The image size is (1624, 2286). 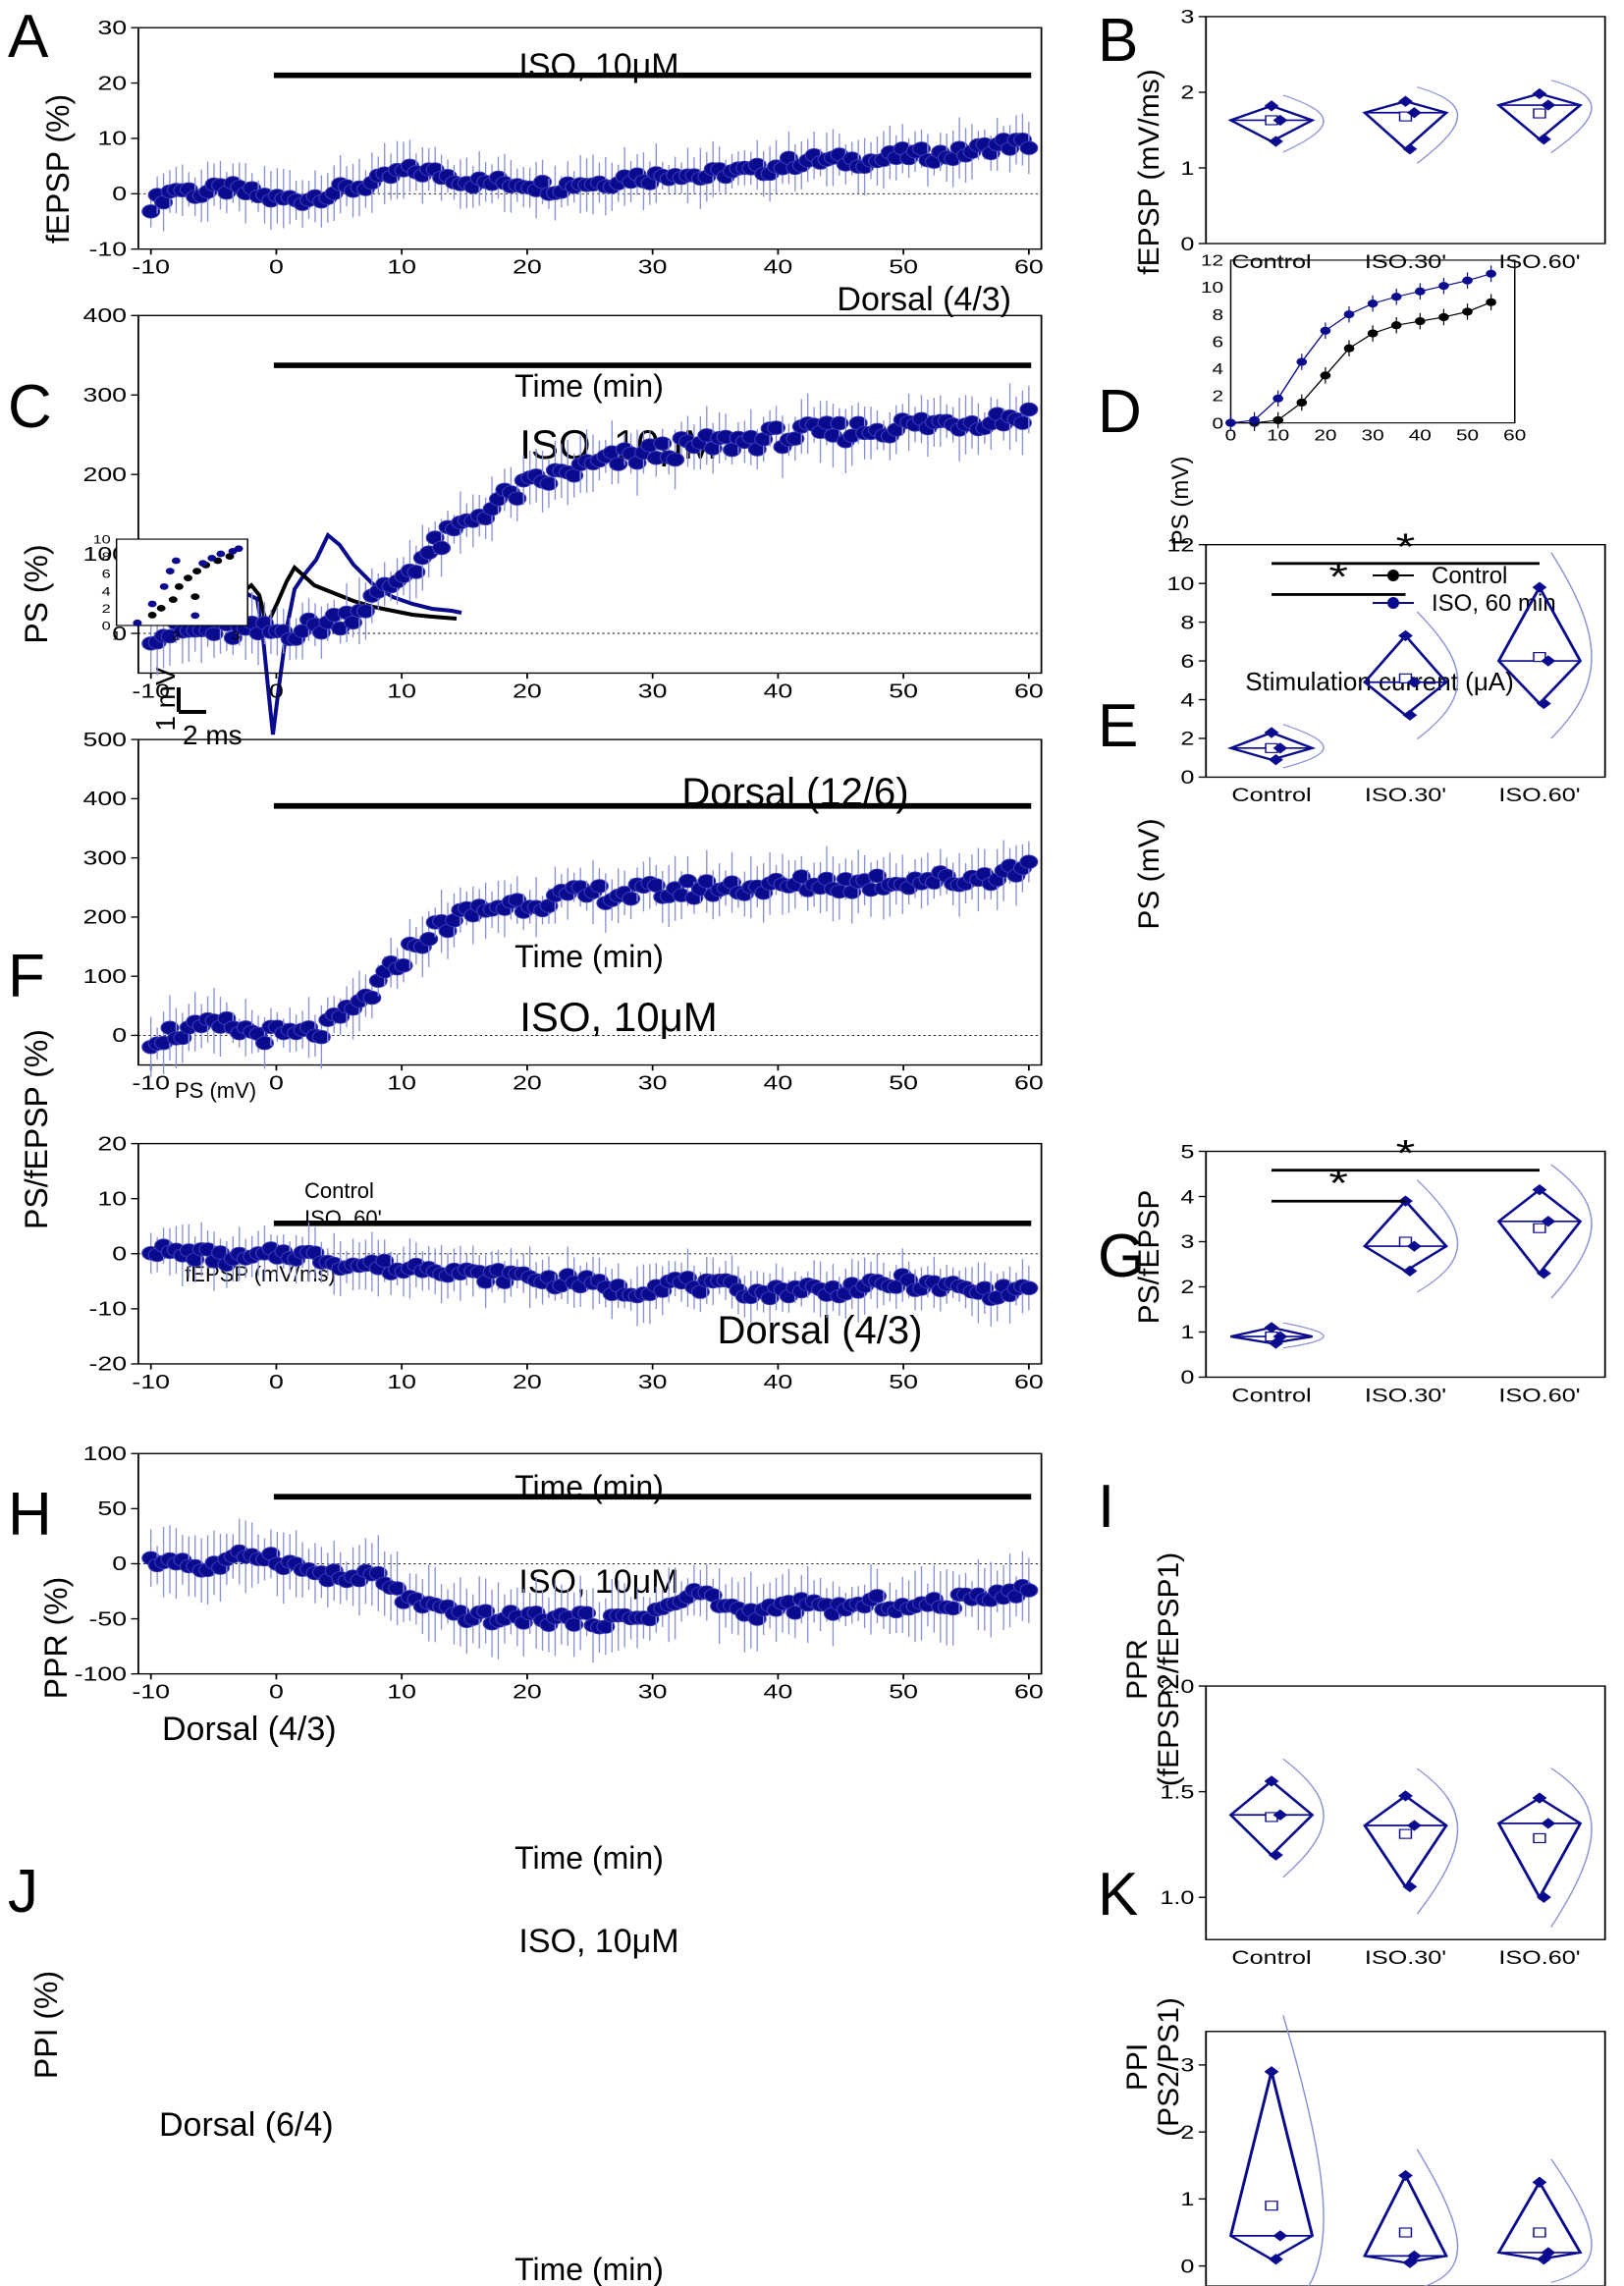 I want to click on legend-marker-control, so click(x=1393, y=575).